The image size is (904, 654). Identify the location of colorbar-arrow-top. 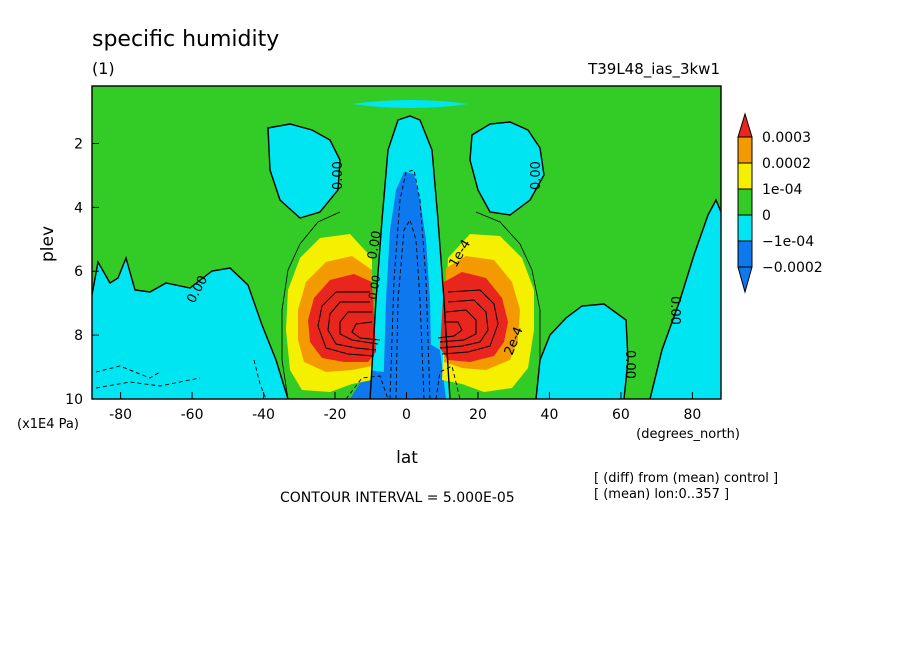
(745, 125).